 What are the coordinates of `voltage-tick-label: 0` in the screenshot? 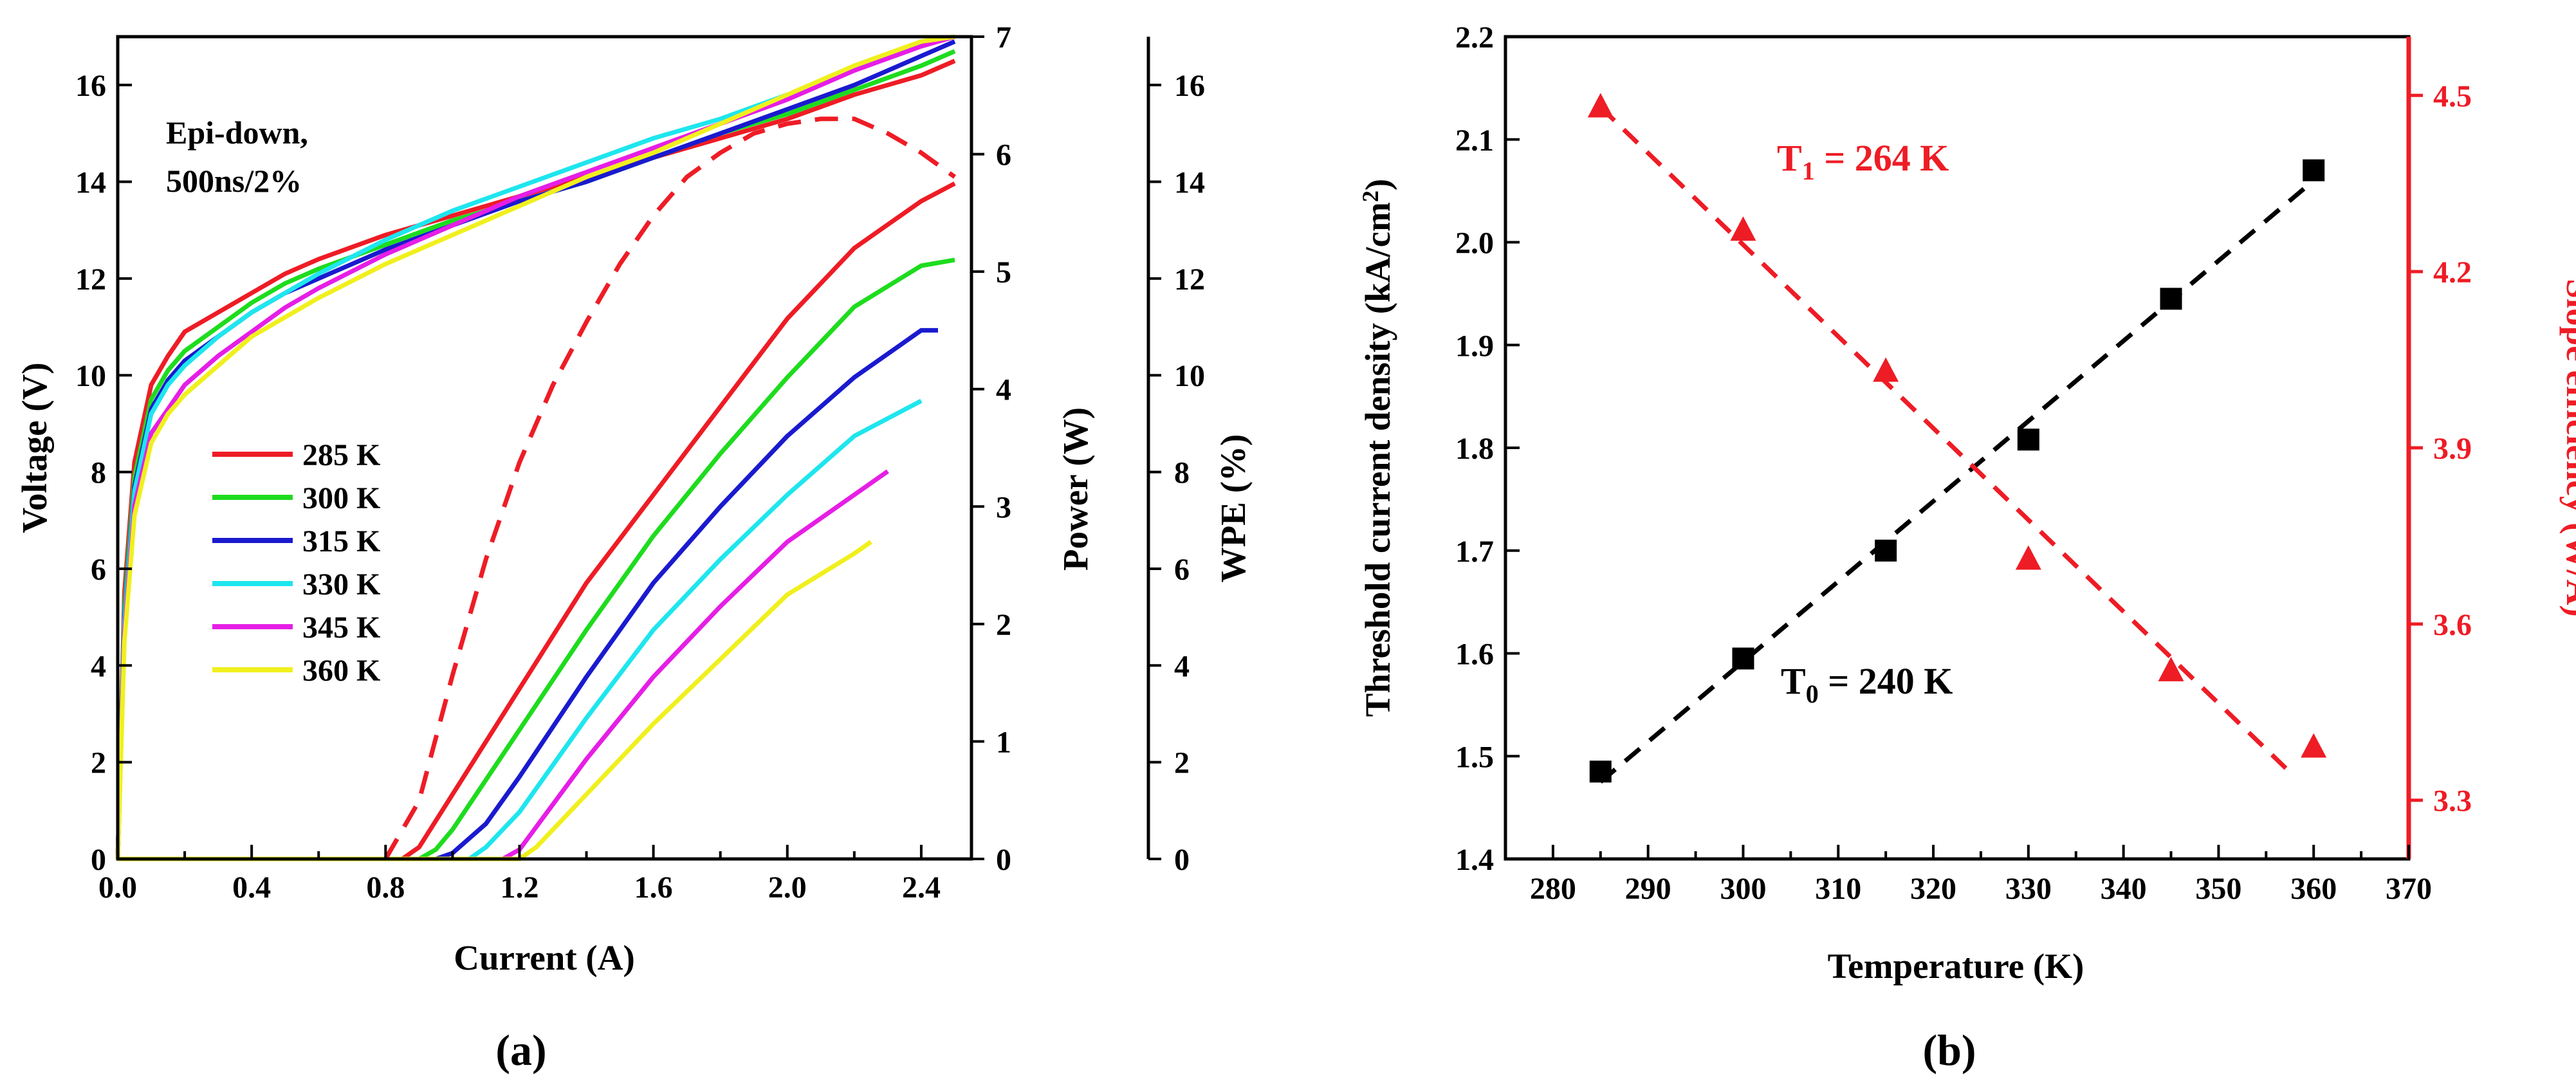 It's located at (98, 860).